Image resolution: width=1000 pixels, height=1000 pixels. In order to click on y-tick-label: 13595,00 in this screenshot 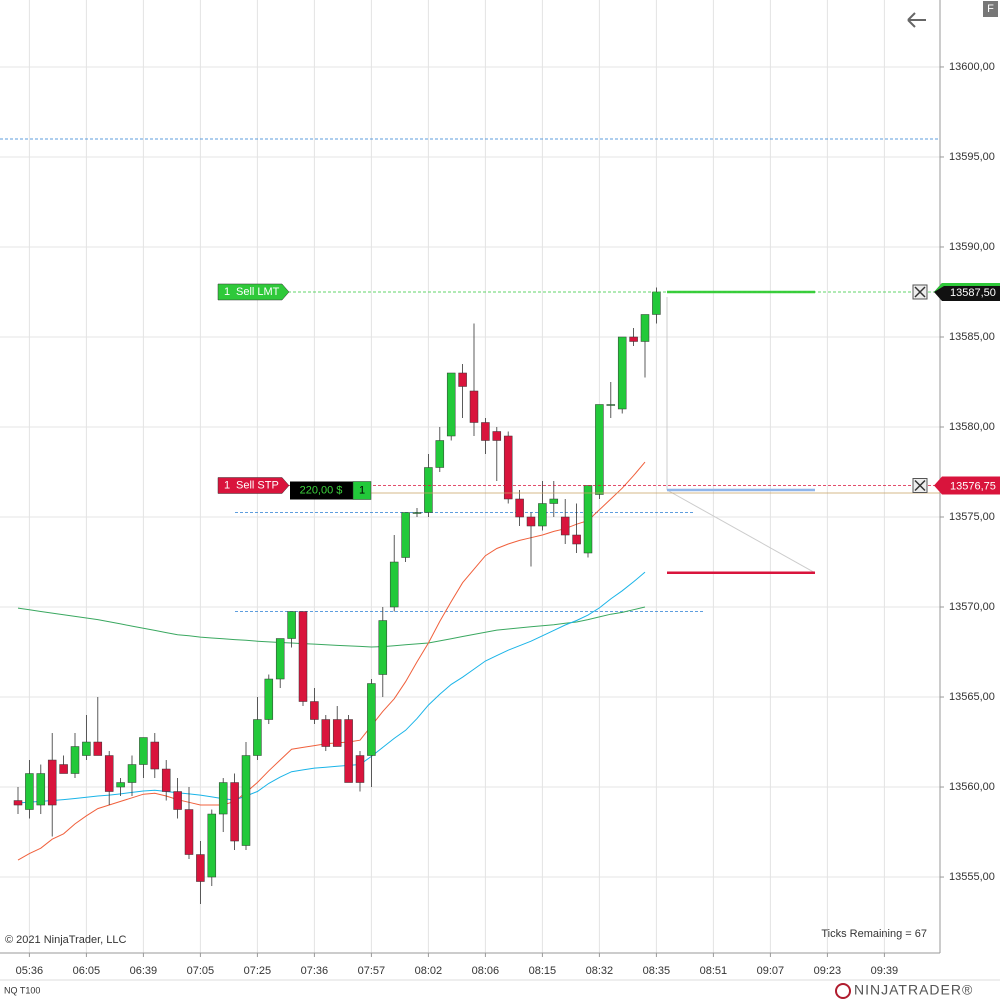, I will do `click(972, 157)`.